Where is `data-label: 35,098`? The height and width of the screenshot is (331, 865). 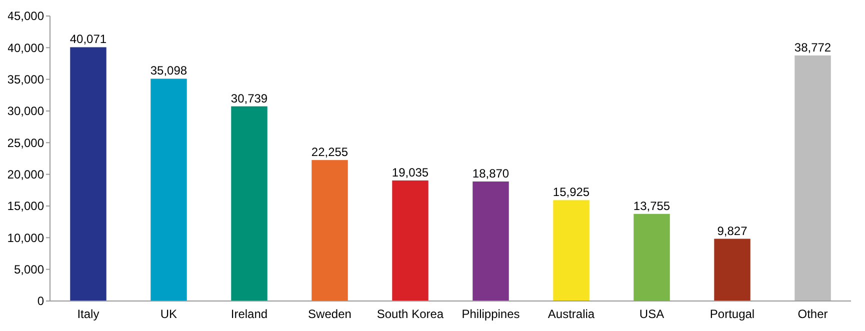 data-label: 35,098 is located at coordinates (169, 71).